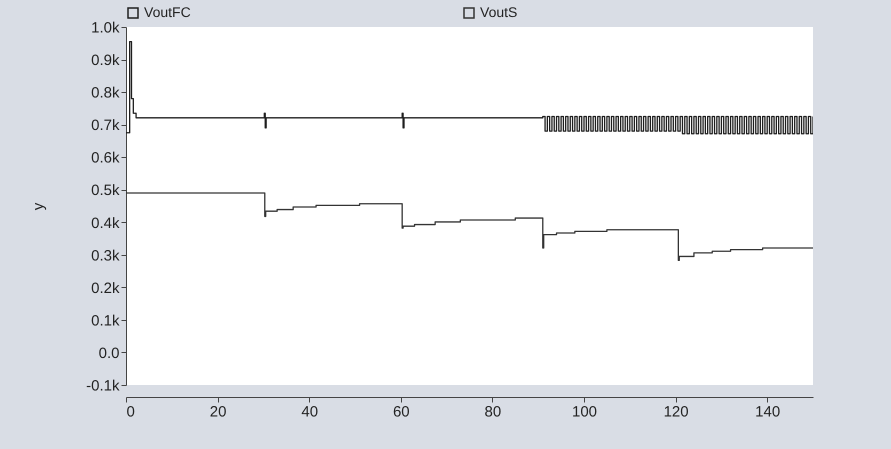  What do you see at coordinates (493, 412) in the screenshot?
I see `x-tick-label: 80` at bounding box center [493, 412].